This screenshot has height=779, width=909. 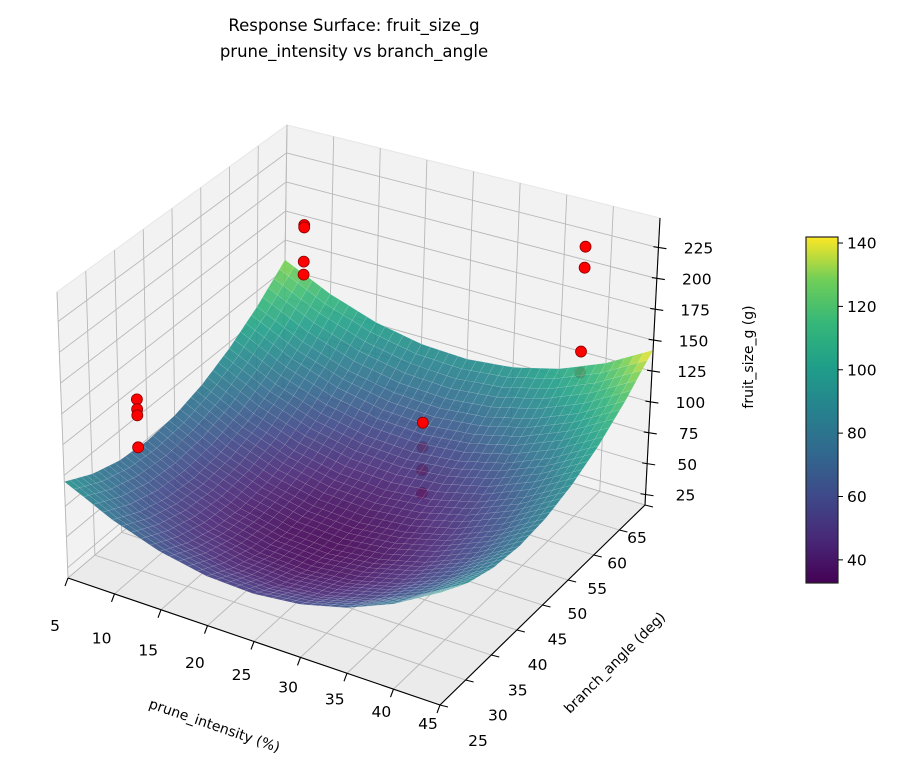 What do you see at coordinates (691, 403) in the screenshot?
I see `z-tick-label: 100` at bounding box center [691, 403].